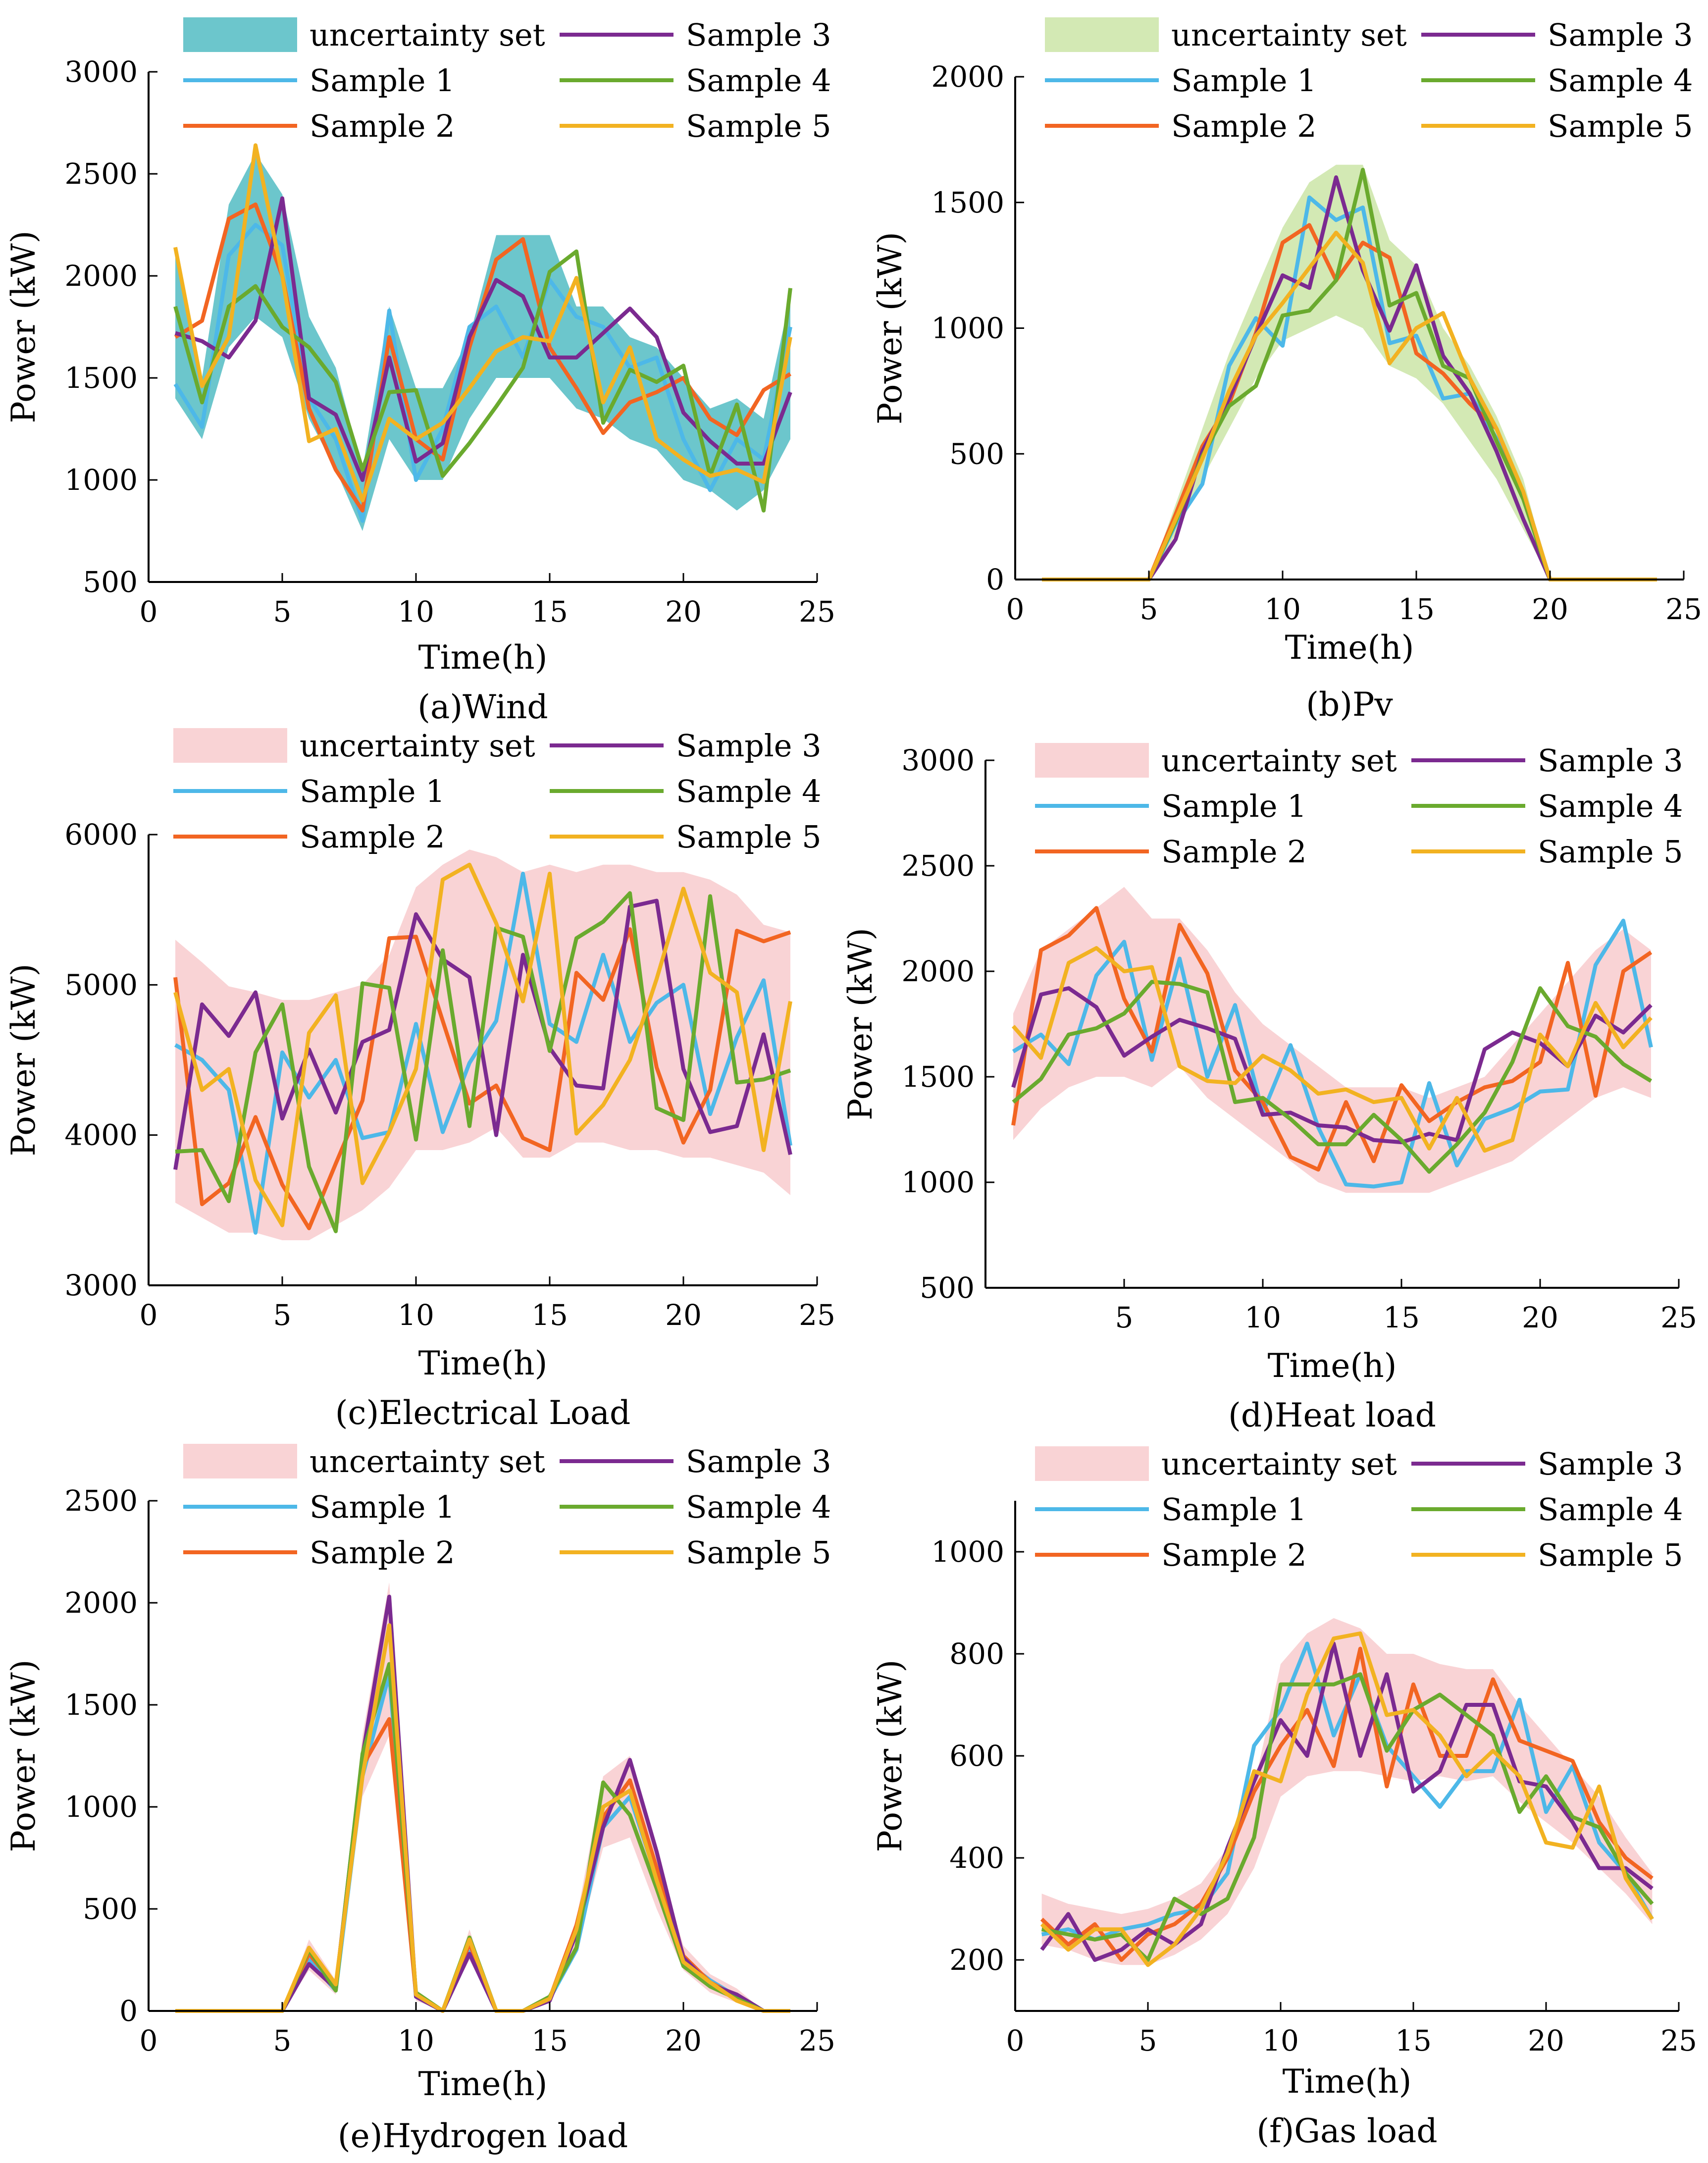 The image size is (1708, 2163). I want to click on uncertainty-band, so click(482, 1797).